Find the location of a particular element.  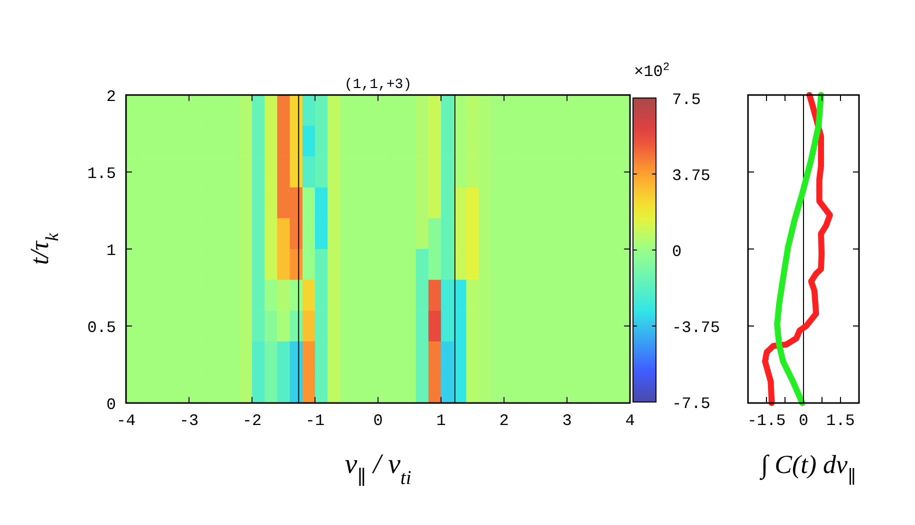

x-tick-label: 3 is located at coordinates (567, 421).